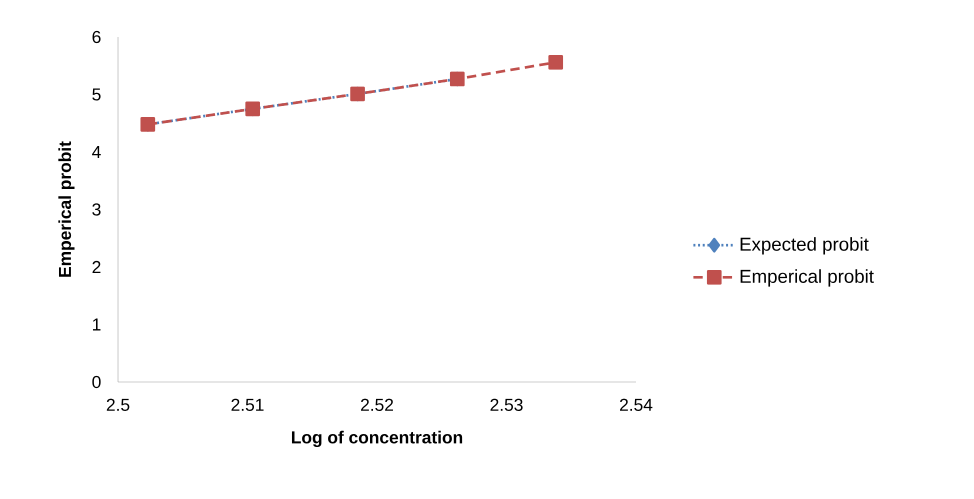 This screenshot has width=974, height=499. I want to click on x-tick-label: 2.53, so click(506, 404).